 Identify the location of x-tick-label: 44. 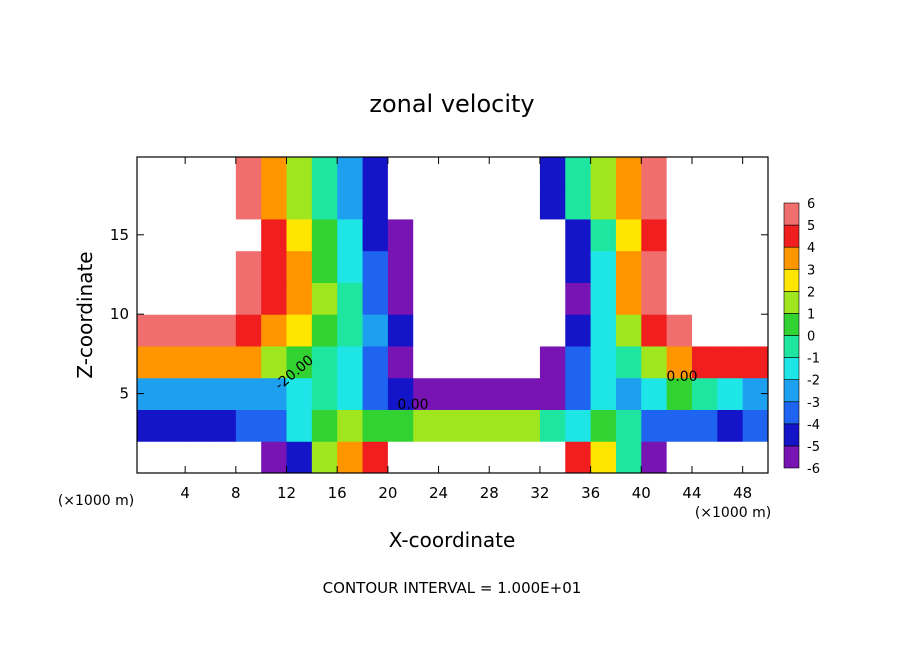
(691, 493).